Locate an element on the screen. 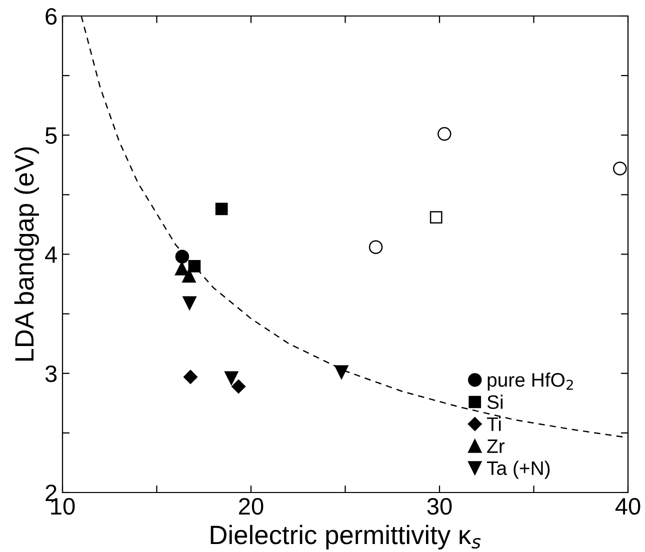  legend-label: pure HfO$_{2}$ is located at coordinates (530, 381).